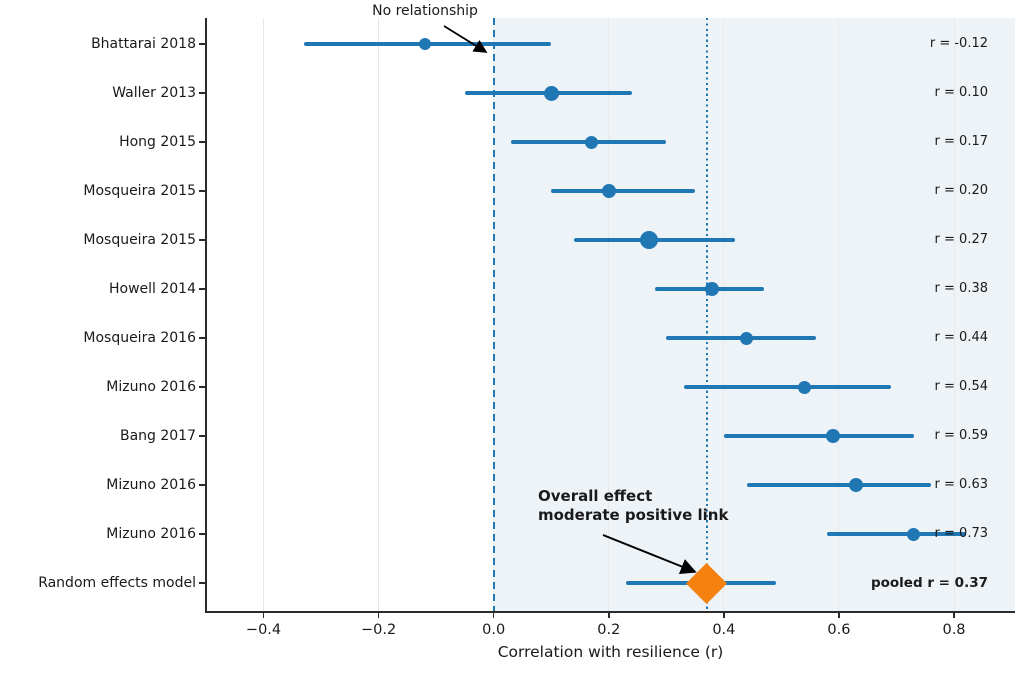 This screenshot has height=673, width=1024. I want to click on overall-effect-annotation: Overall effect moderate positive link, so click(633, 506).